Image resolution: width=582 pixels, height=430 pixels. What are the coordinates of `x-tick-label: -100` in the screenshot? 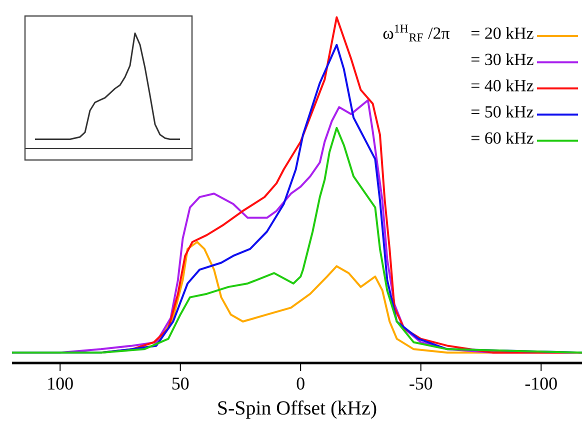 It's located at (541, 384).